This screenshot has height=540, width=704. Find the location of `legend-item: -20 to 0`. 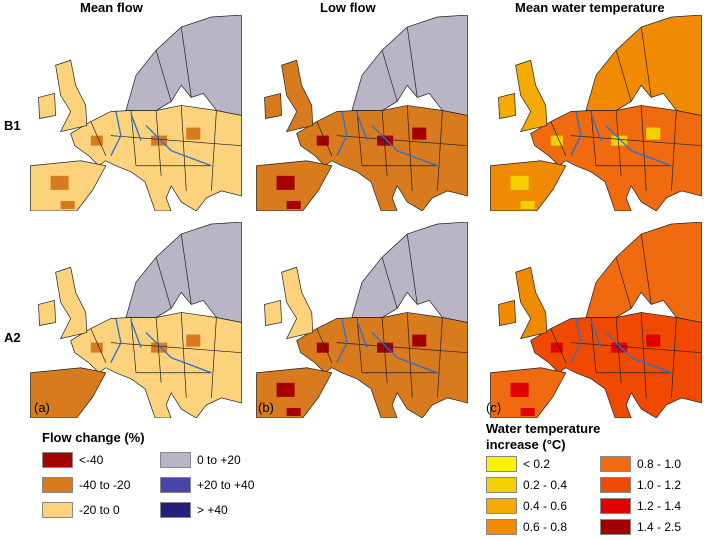

legend-item: -20 to 0 is located at coordinates (81, 510).